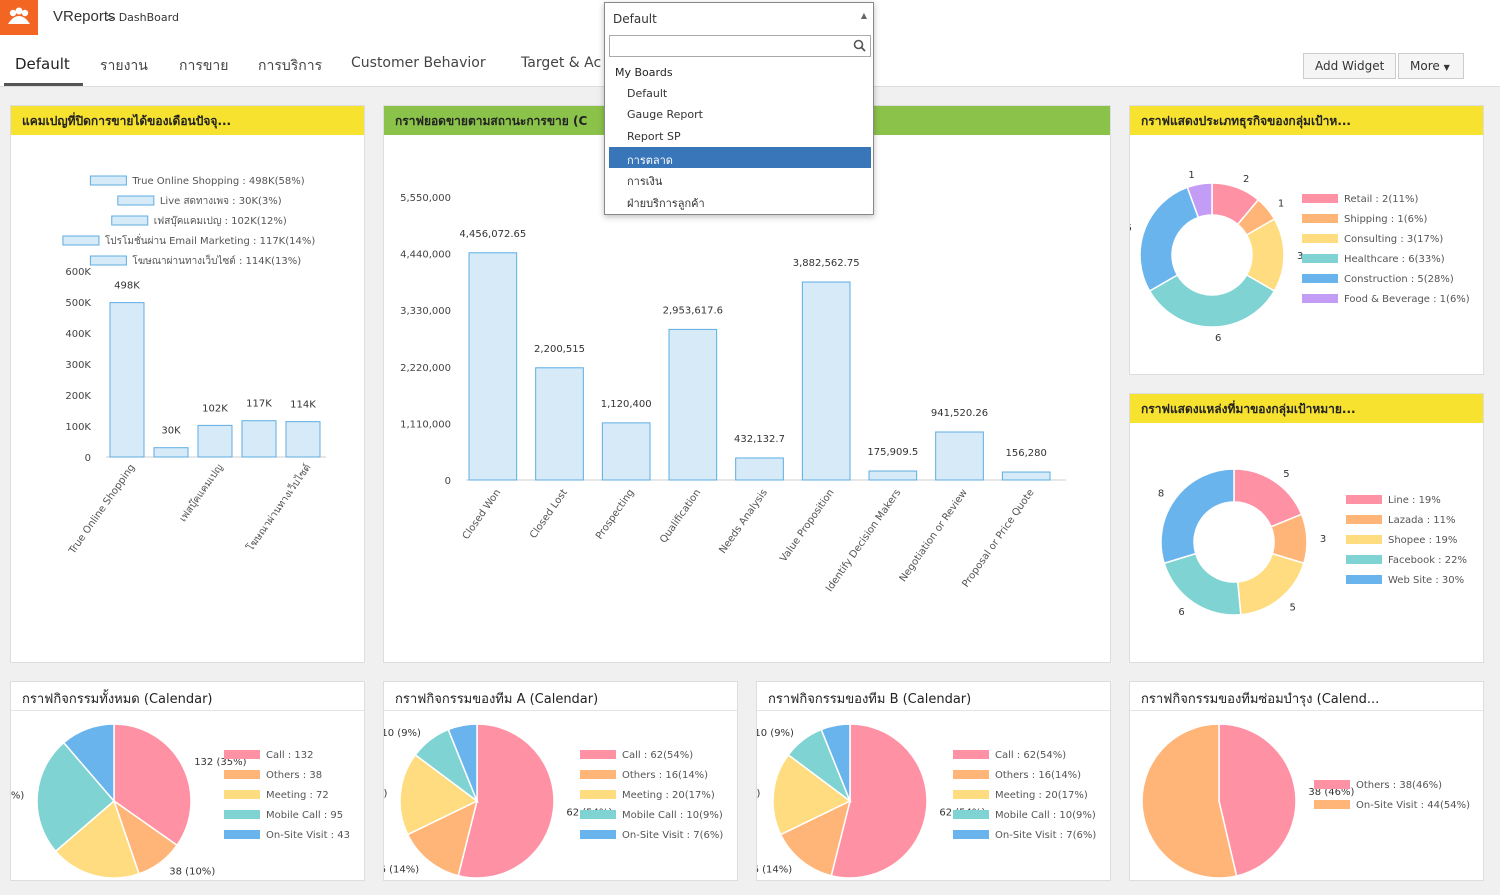  I want to click on app-name: VReports, so click(84, 16).